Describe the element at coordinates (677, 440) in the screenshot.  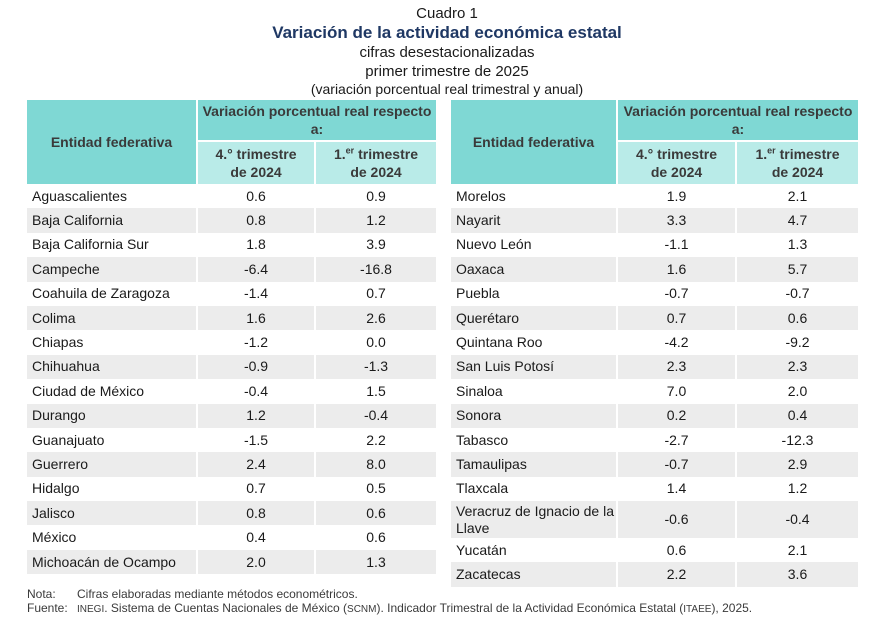
I see `value-q4-2024: -2.7` at that location.